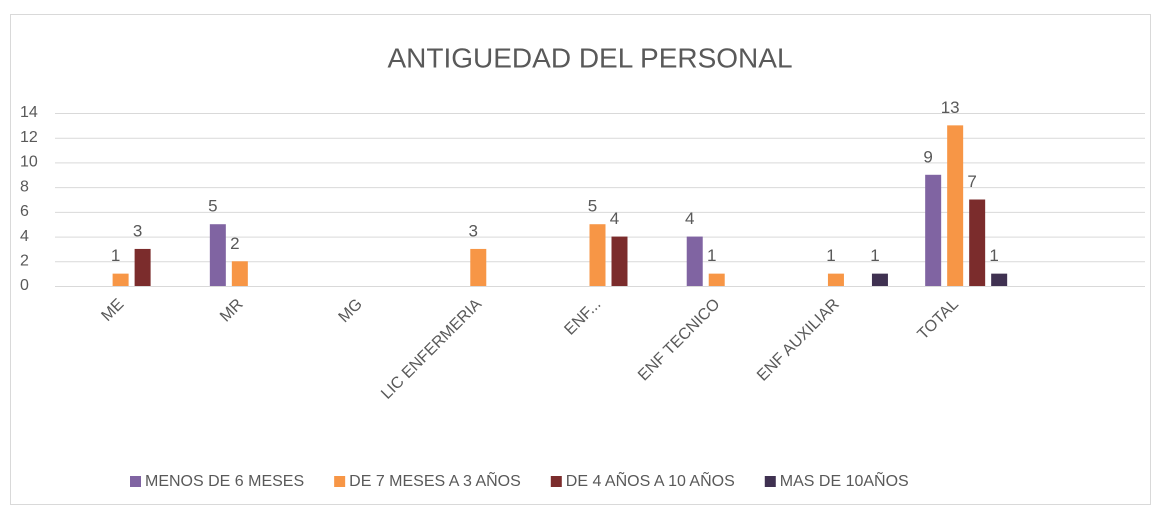 This screenshot has height=513, width=1161. Describe the element at coordinates (24, 285) in the screenshot. I see `y-tick-label: 0` at that location.